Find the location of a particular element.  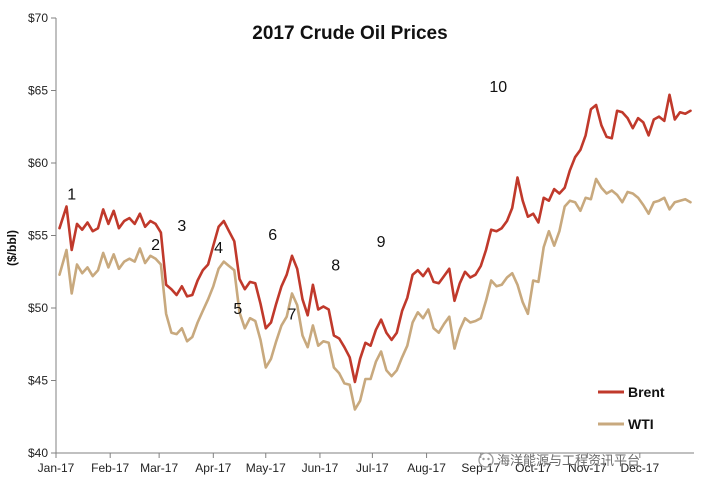

annotation-4: 4 is located at coordinates (218, 248).